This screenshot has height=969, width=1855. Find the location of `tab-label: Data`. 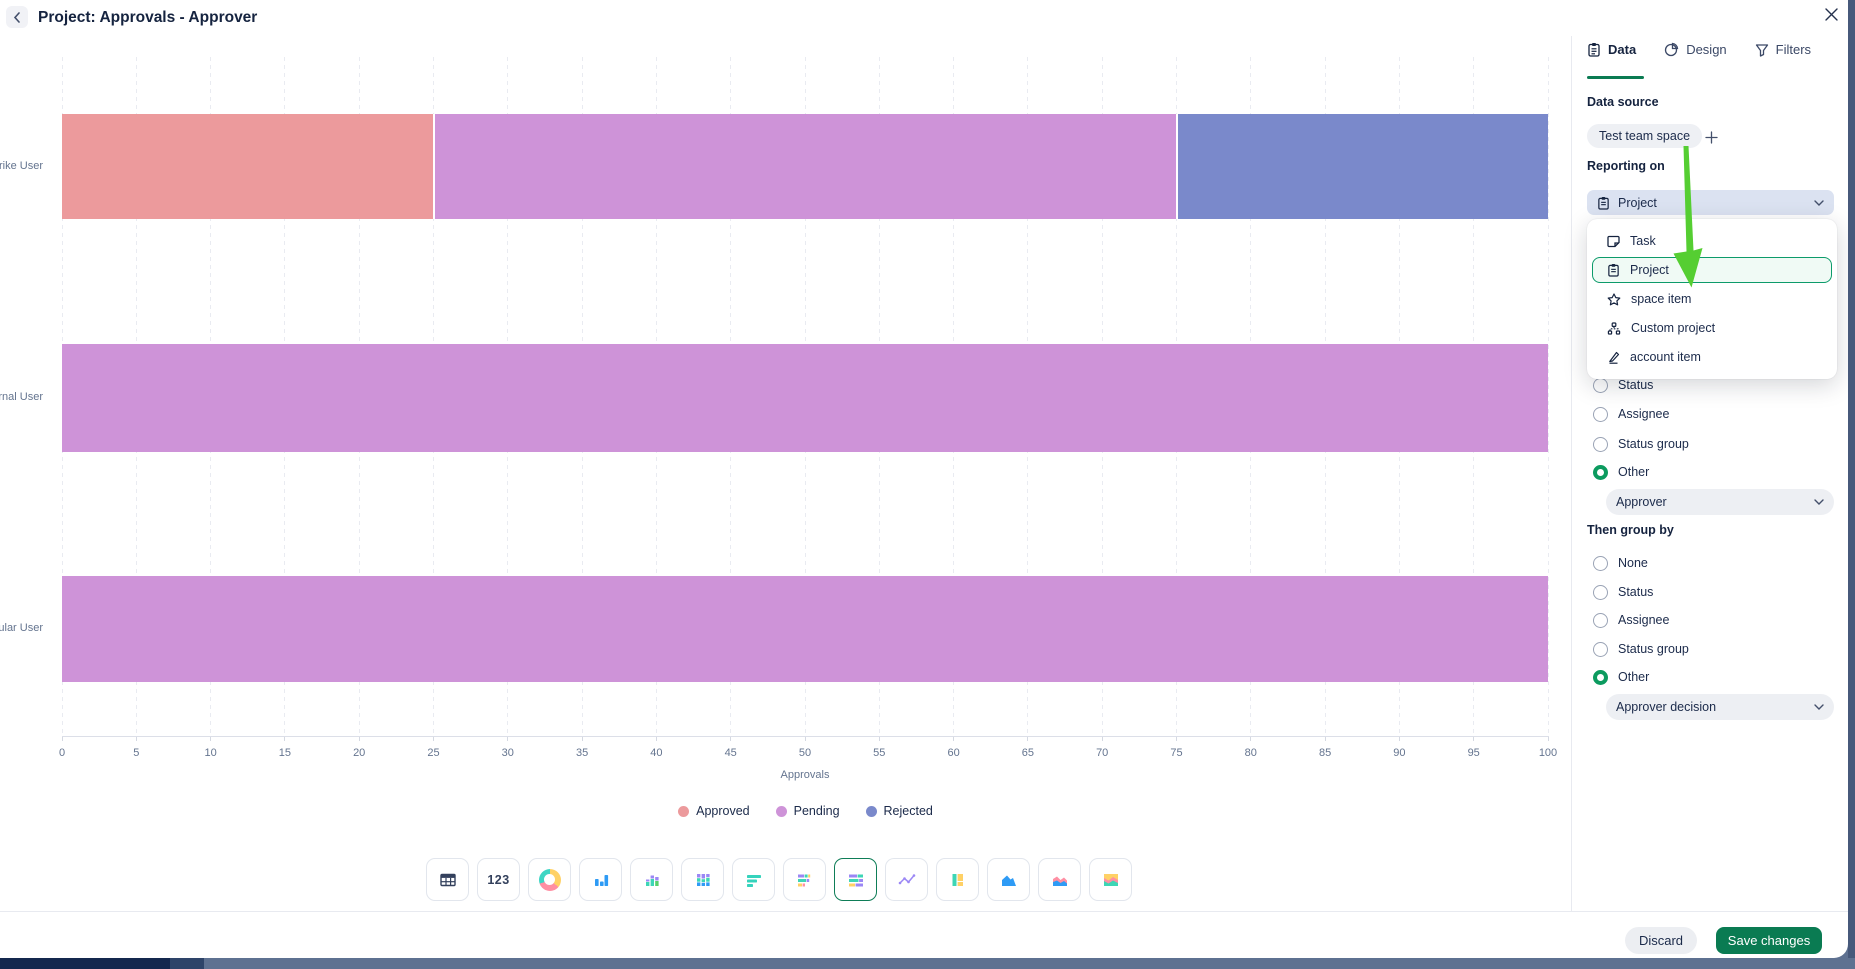

tab-label: Data is located at coordinates (1622, 49).